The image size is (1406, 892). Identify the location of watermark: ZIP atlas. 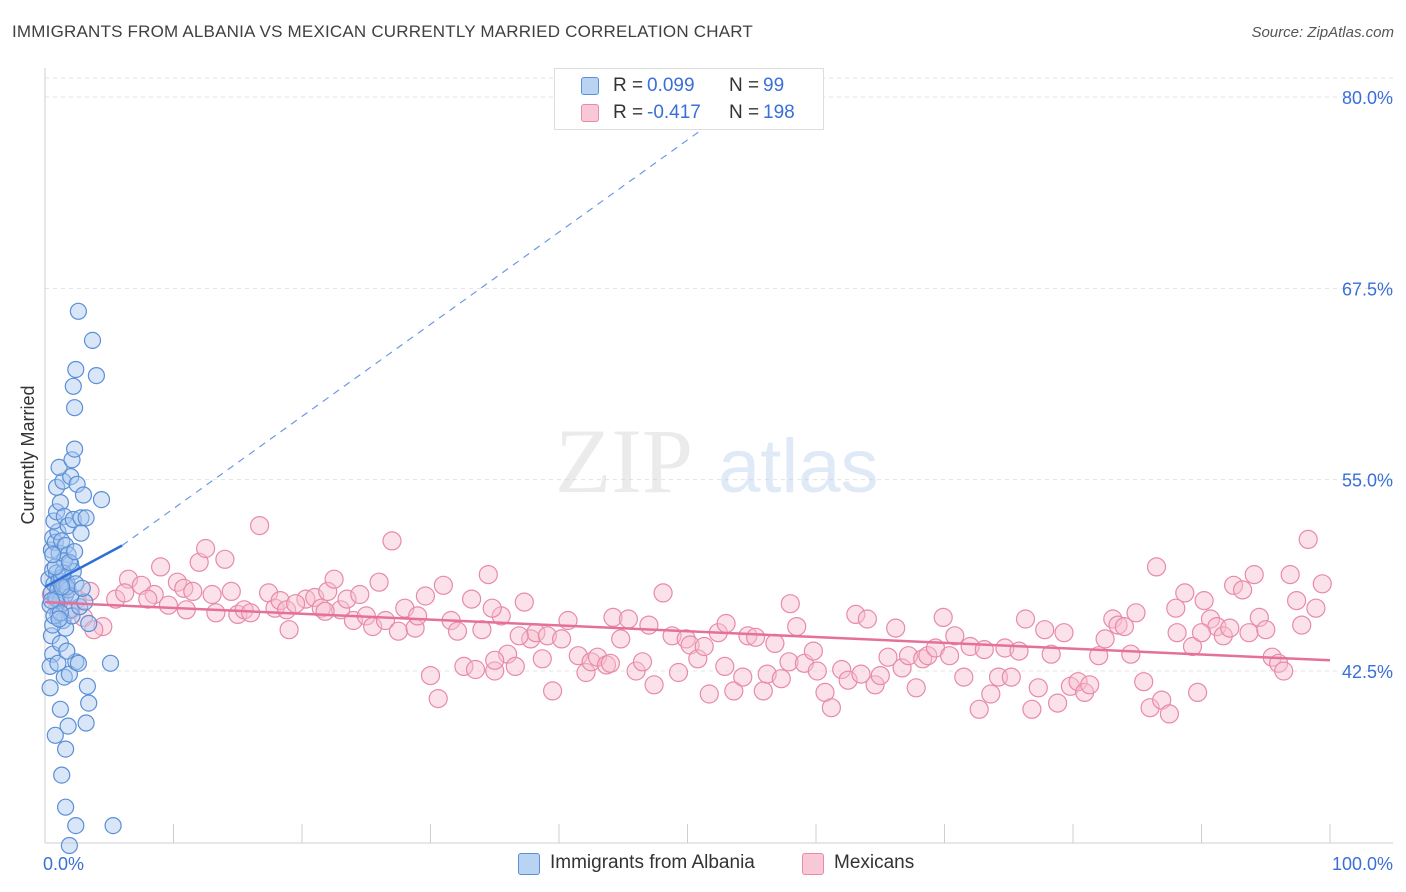
(717, 461).